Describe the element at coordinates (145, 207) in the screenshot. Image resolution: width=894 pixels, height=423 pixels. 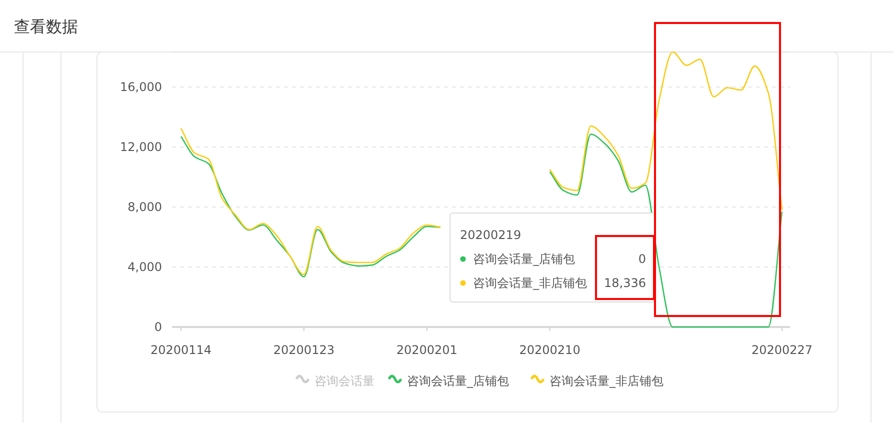
I see `y-tick-label: 8,000` at that location.